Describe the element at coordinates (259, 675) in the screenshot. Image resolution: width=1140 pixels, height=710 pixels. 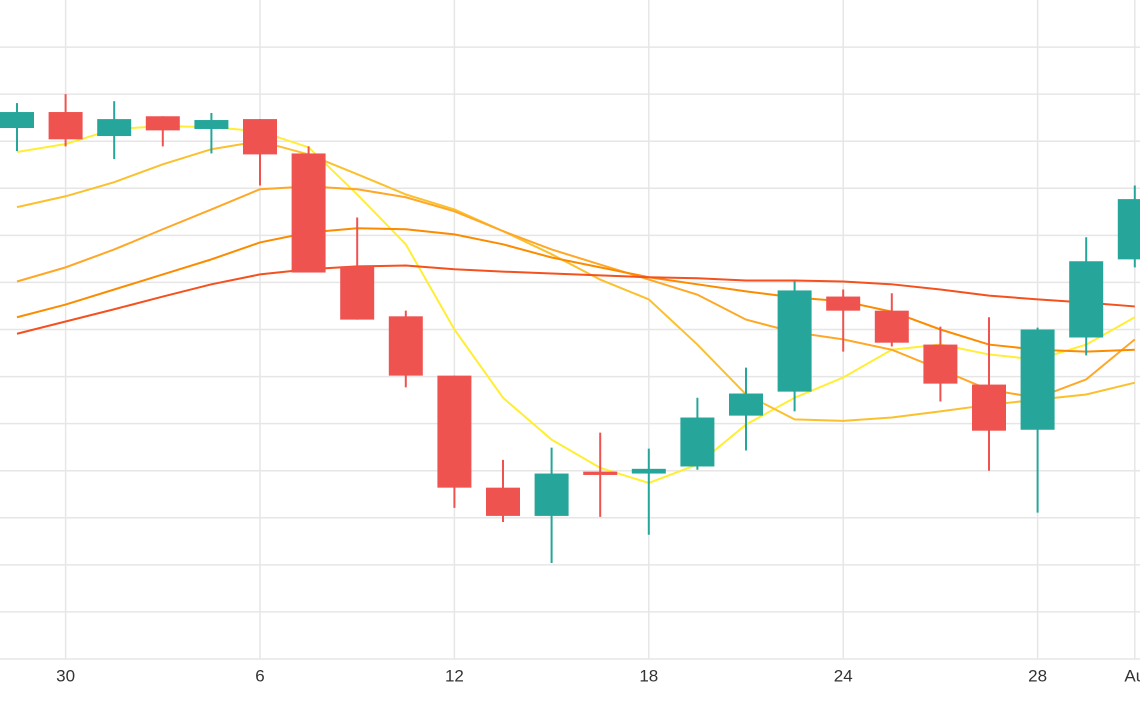
I see `x-tick-label: 6` at that location.